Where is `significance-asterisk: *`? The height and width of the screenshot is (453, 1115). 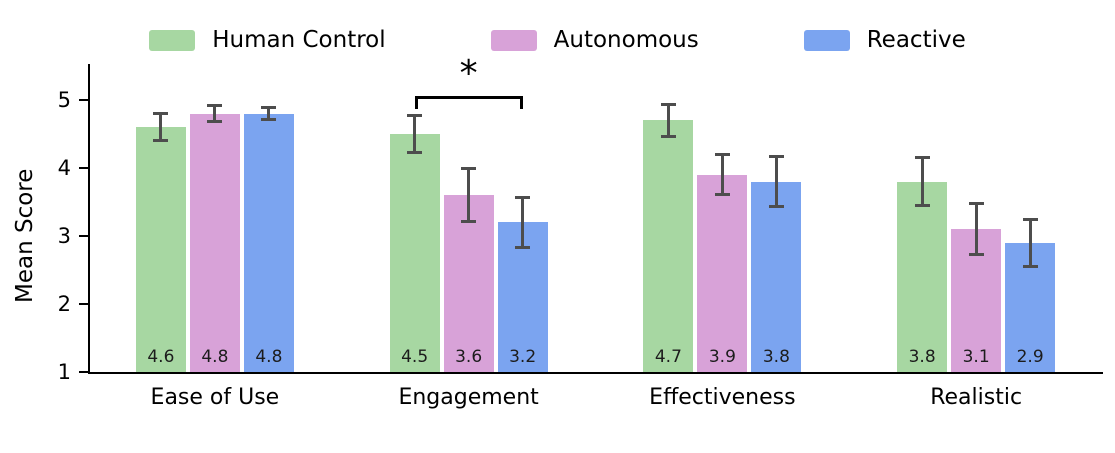
significance-asterisk: * is located at coordinates (468, 73).